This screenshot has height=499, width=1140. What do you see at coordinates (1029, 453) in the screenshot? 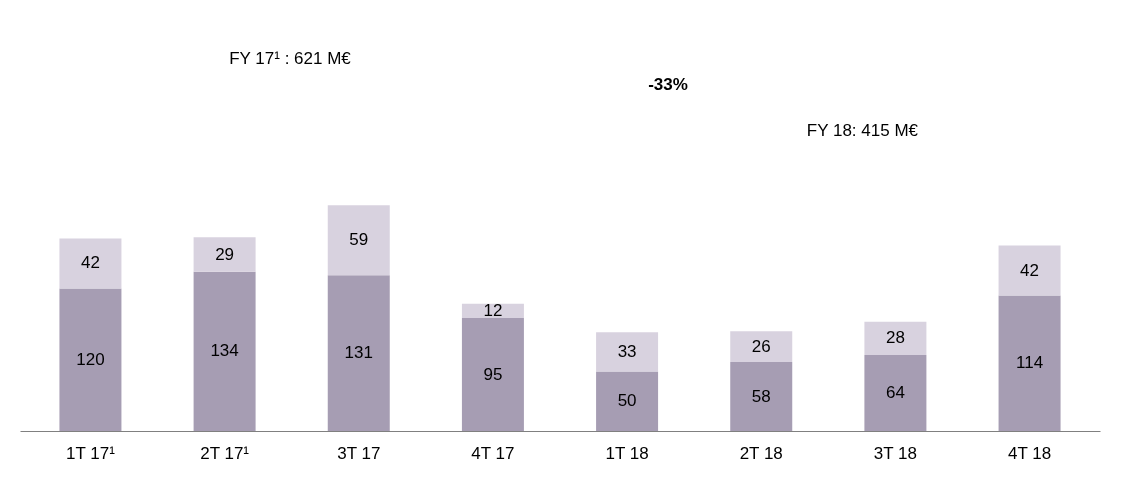
I see `x-tick-label: 4T 18` at bounding box center [1029, 453].